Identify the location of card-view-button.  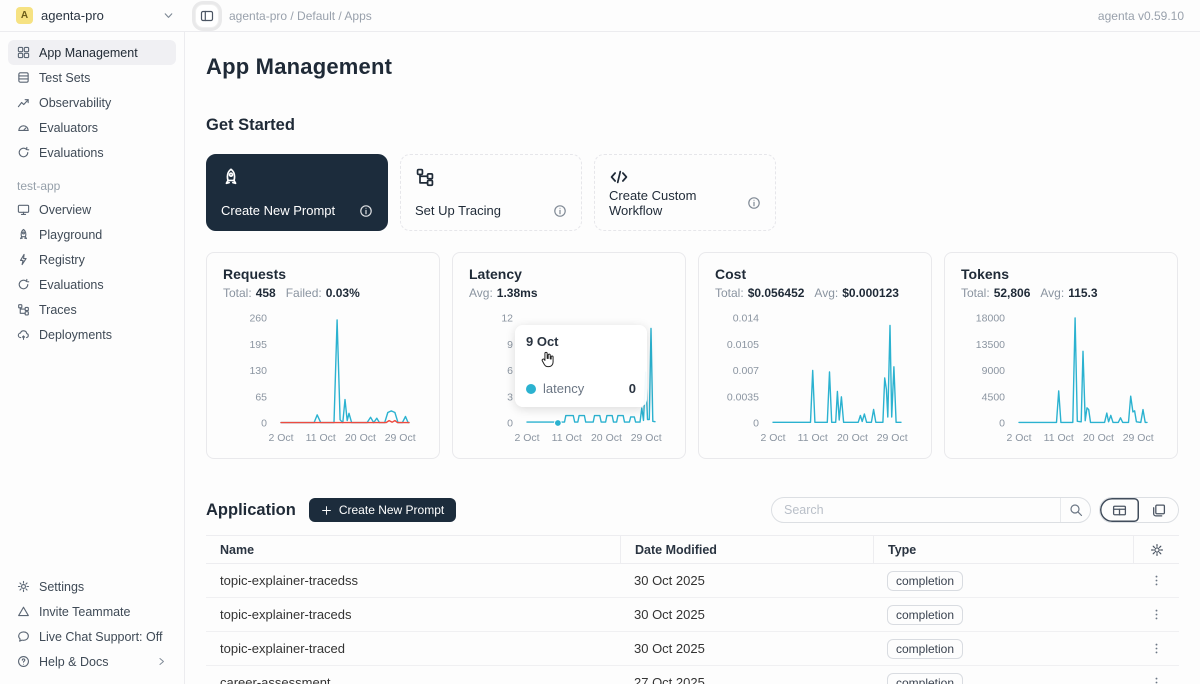
(1158, 510).